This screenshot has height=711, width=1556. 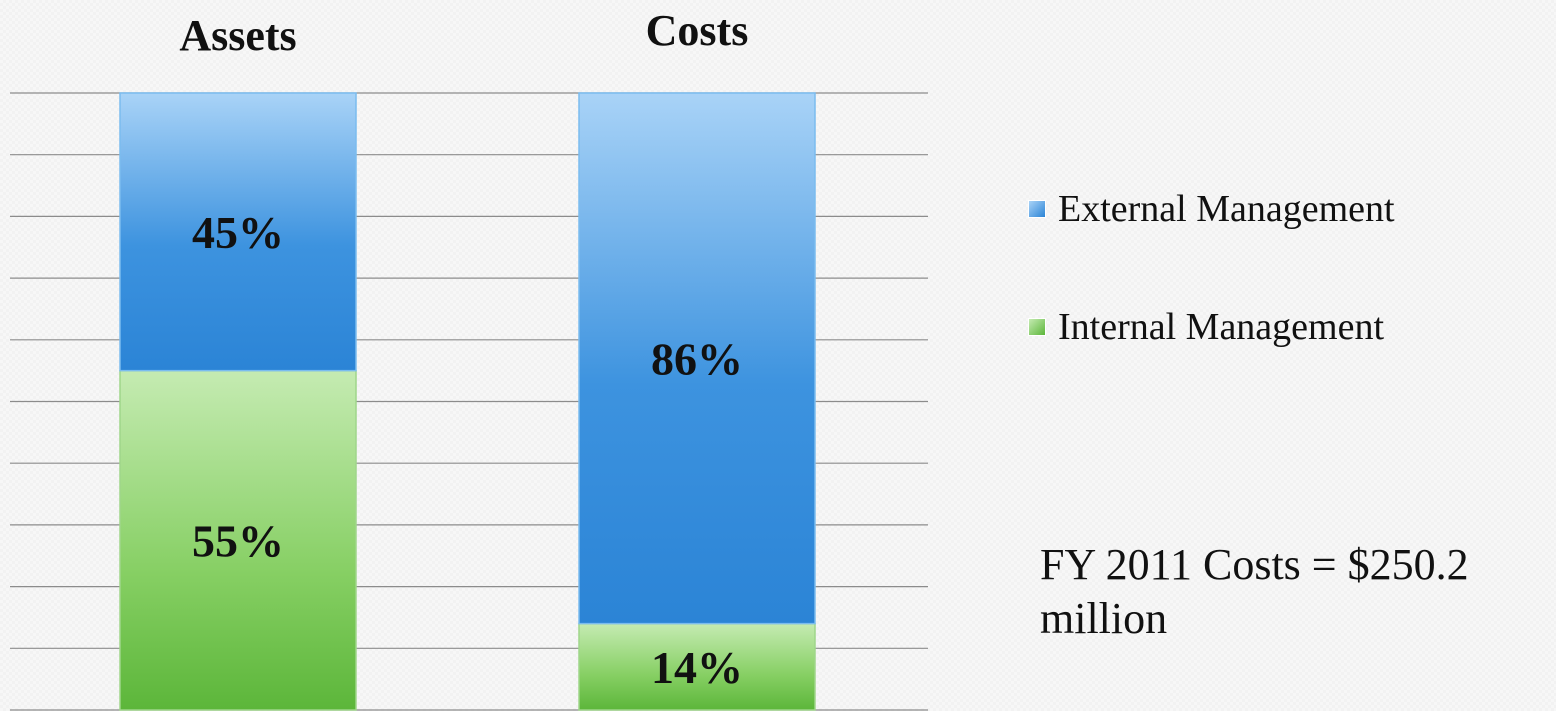 What do you see at coordinates (1037, 209) in the screenshot?
I see `legend-swatch-external` at bounding box center [1037, 209].